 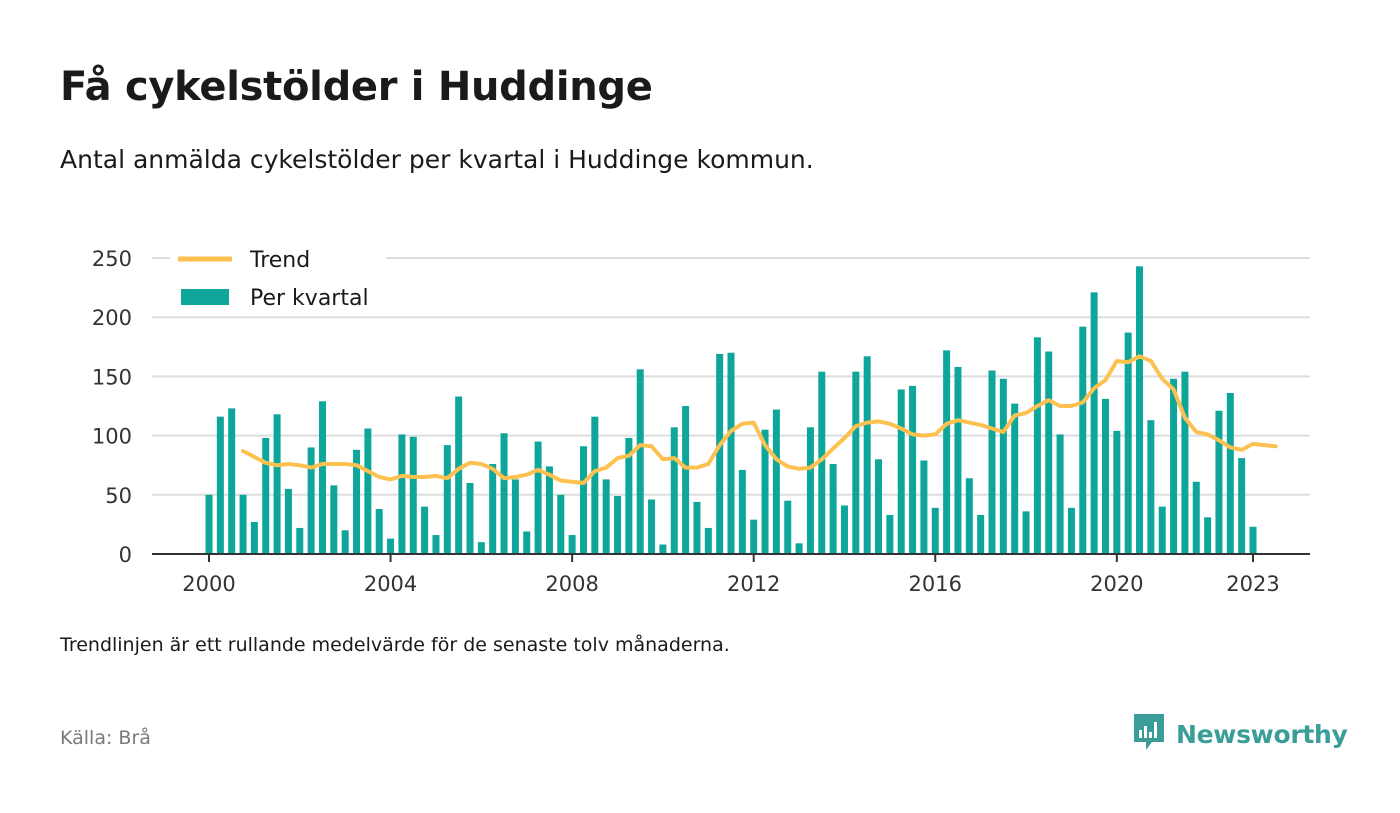 I want to click on chart-title: Få cykelstölder i Huddinge, so click(x=356, y=87).